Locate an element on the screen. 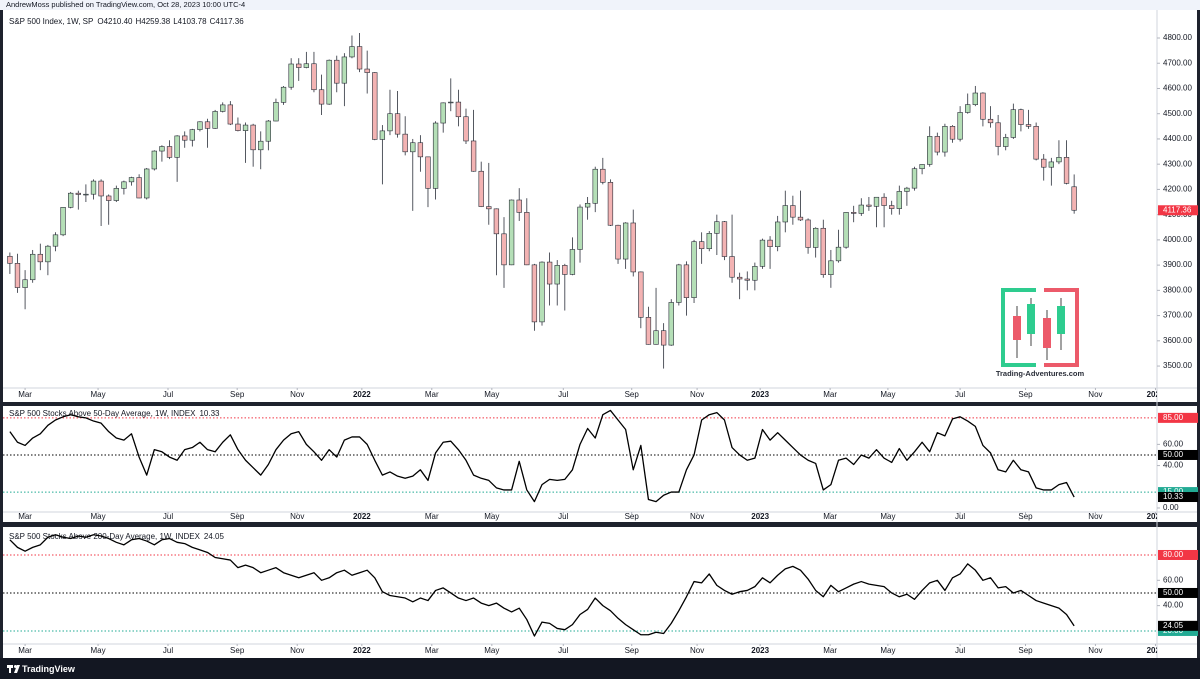 The image size is (1200, 679). price-label: 4117.36 is located at coordinates (1177, 209).